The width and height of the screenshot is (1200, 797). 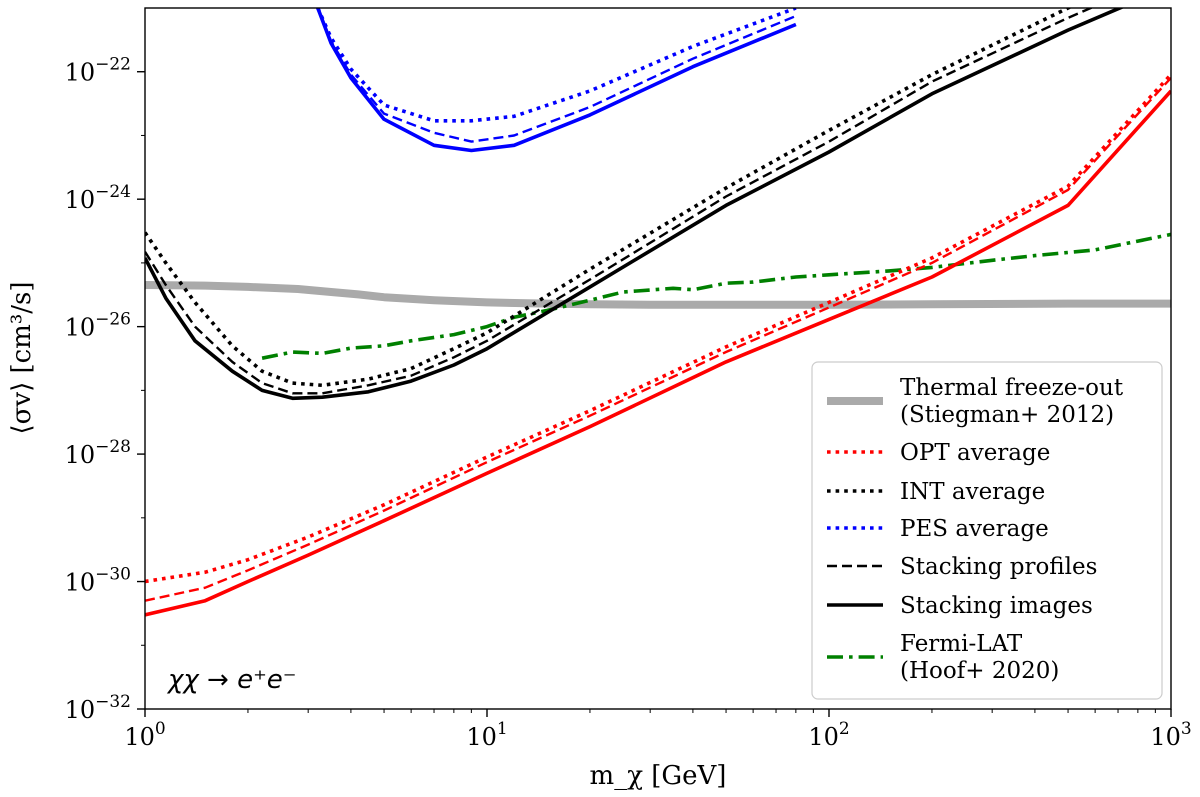 What do you see at coordinates (972, 492) in the screenshot?
I see `legend-label-int-average: INT average` at bounding box center [972, 492].